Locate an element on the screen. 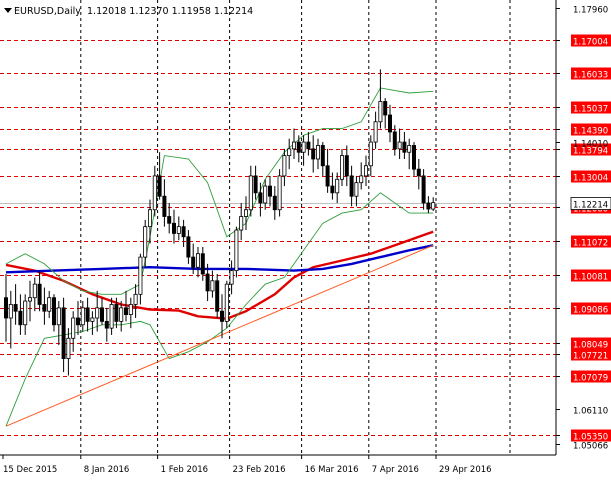 This screenshot has width=611, height=486. chart-symbol-label: EURUSD,Daily is located at coordinates (47, 11).